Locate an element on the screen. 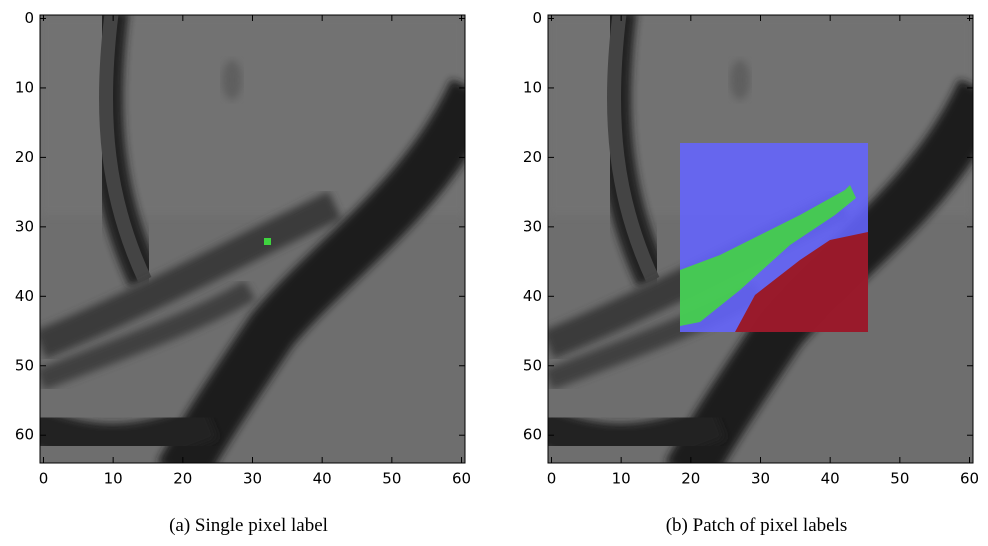 This screenshot has width=988, height=546. patch-green is located at coordinates (768, 255).